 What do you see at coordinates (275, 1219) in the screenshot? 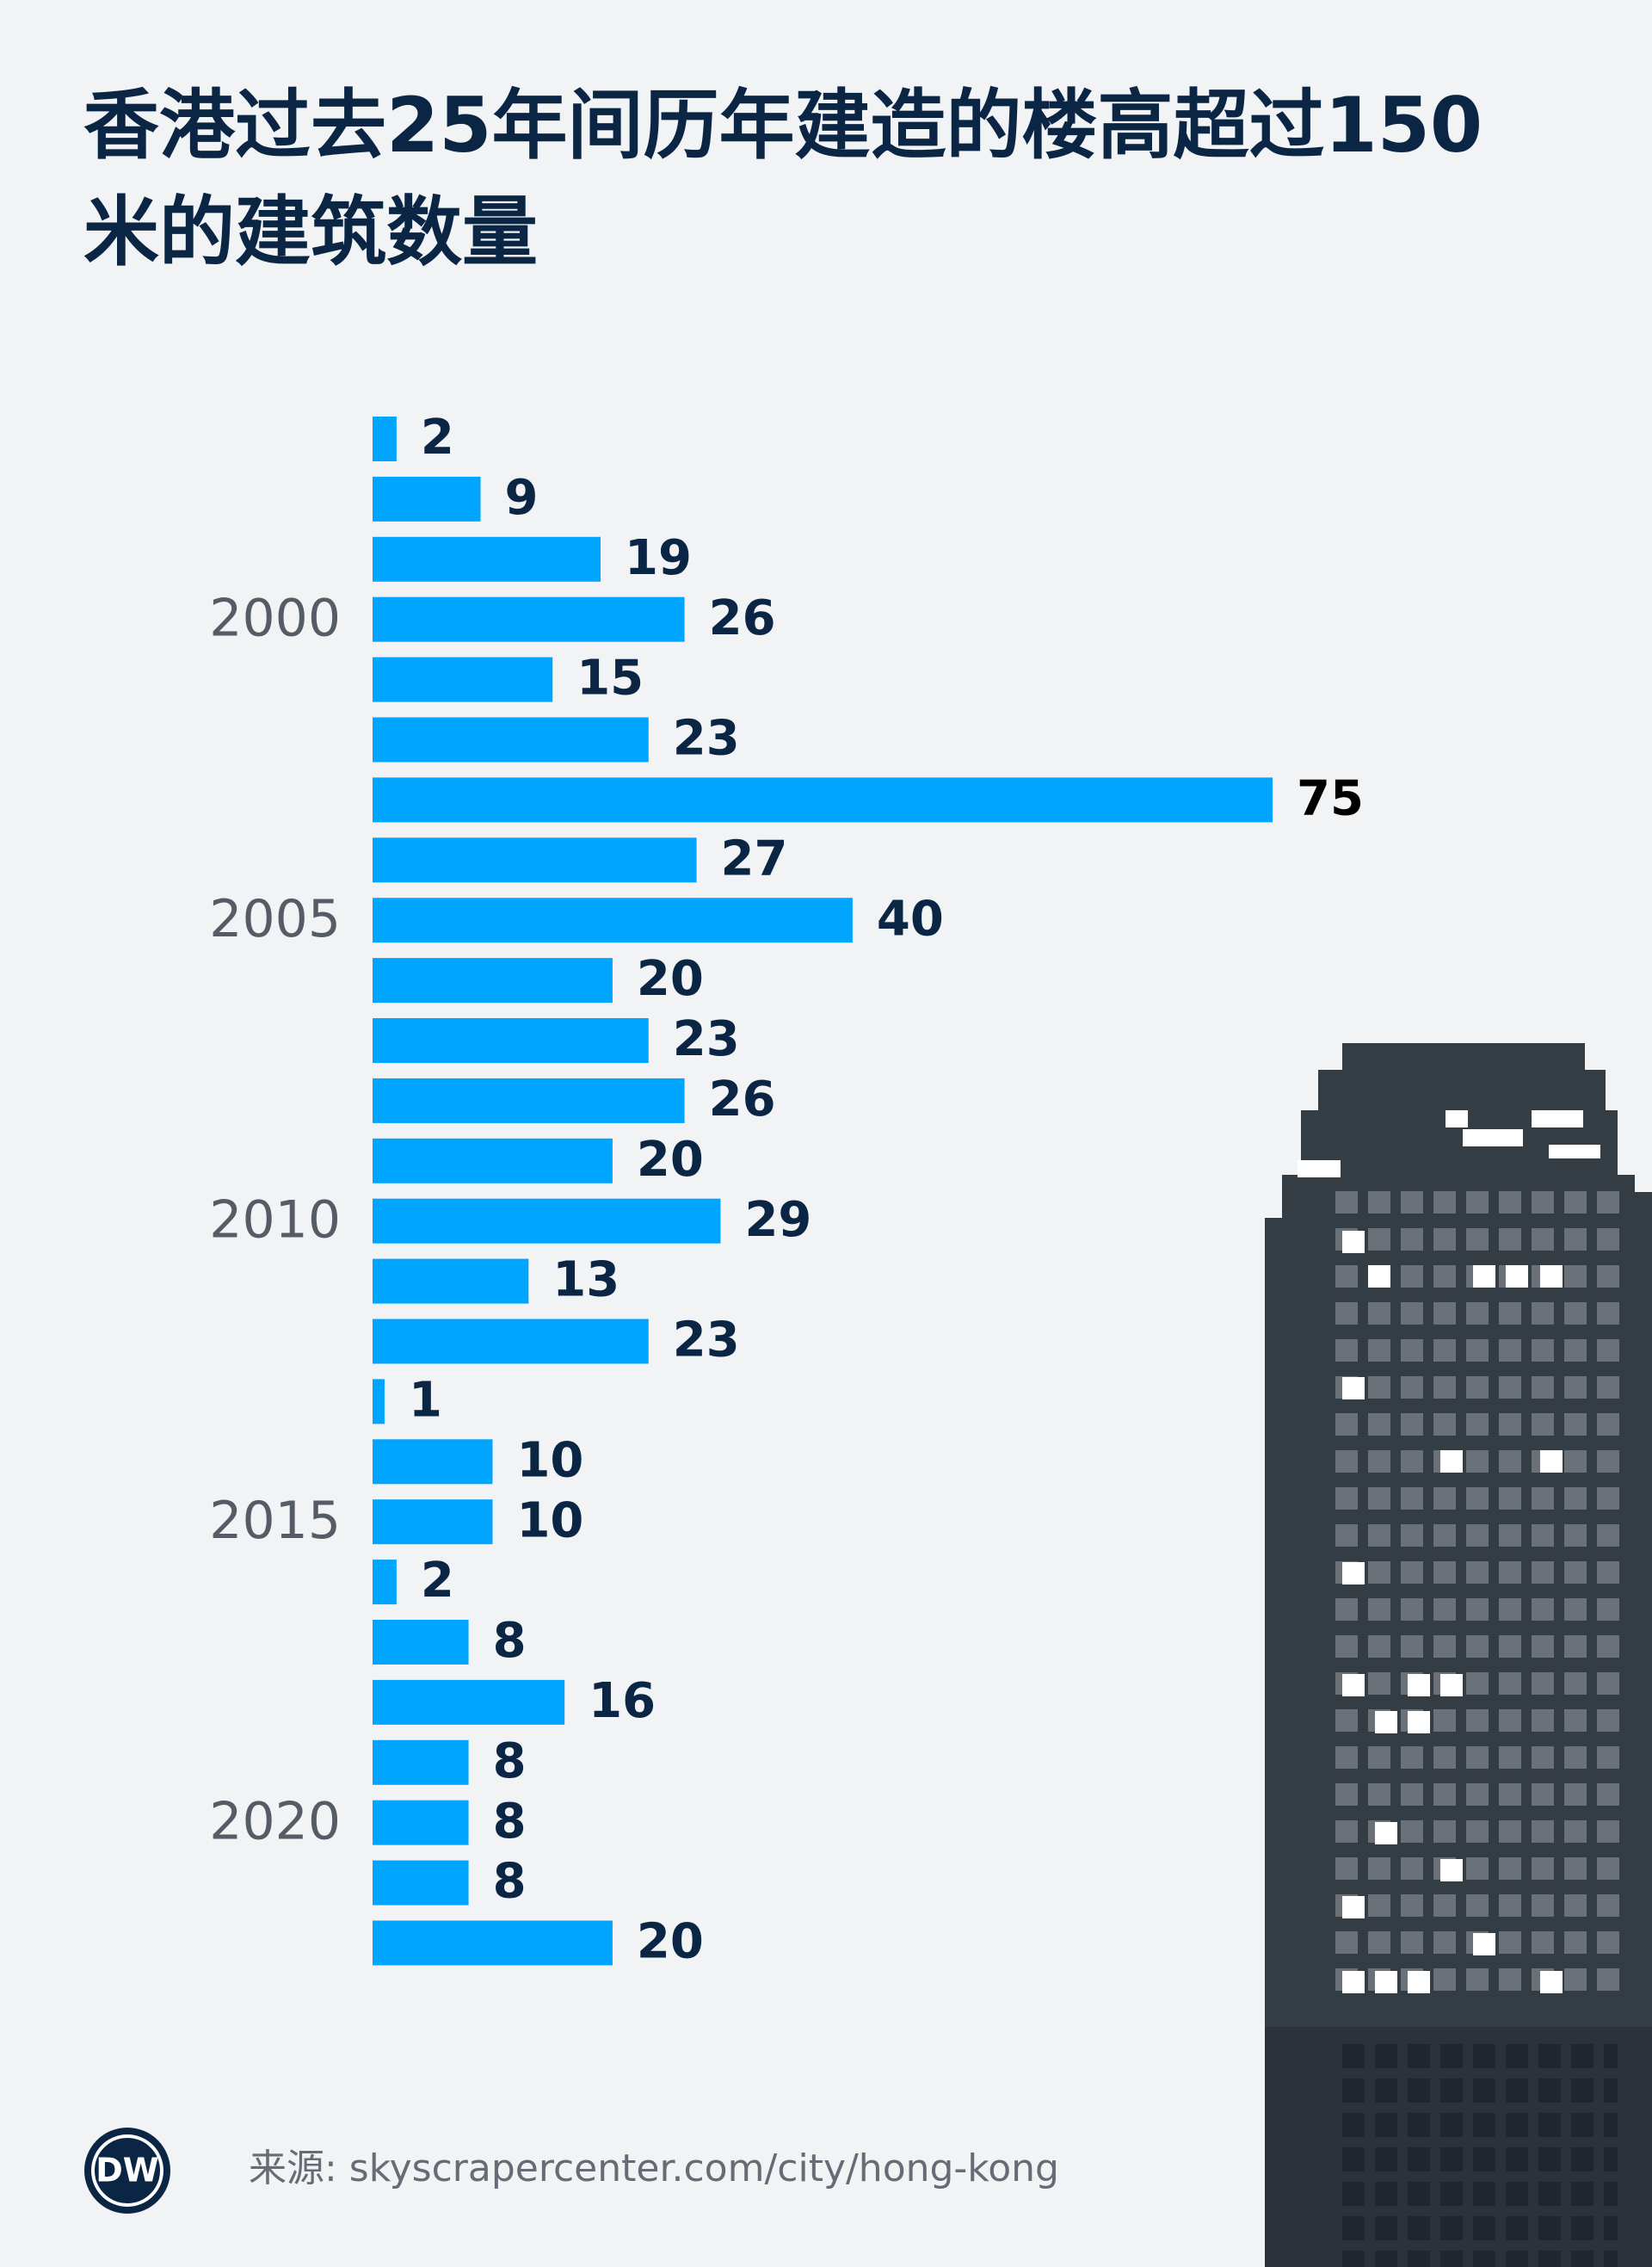
I see `y-tick-label: 2010` at bounding box center [275, 1219].